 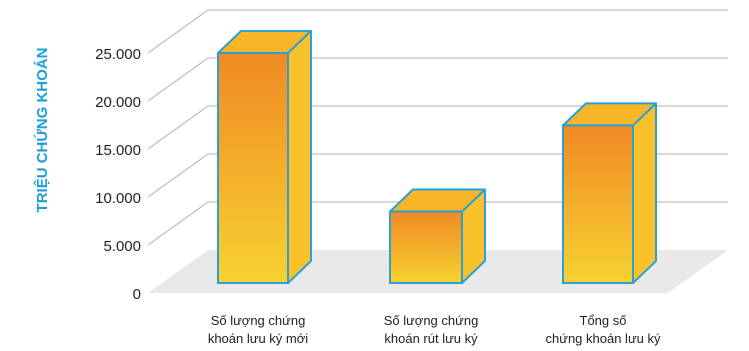 What do you see at coordinates (431, 329) in the screenshot?
I see `x-category-label: Số lượng chứng khoán rút lưu ký` at bounding box center [431, 329].